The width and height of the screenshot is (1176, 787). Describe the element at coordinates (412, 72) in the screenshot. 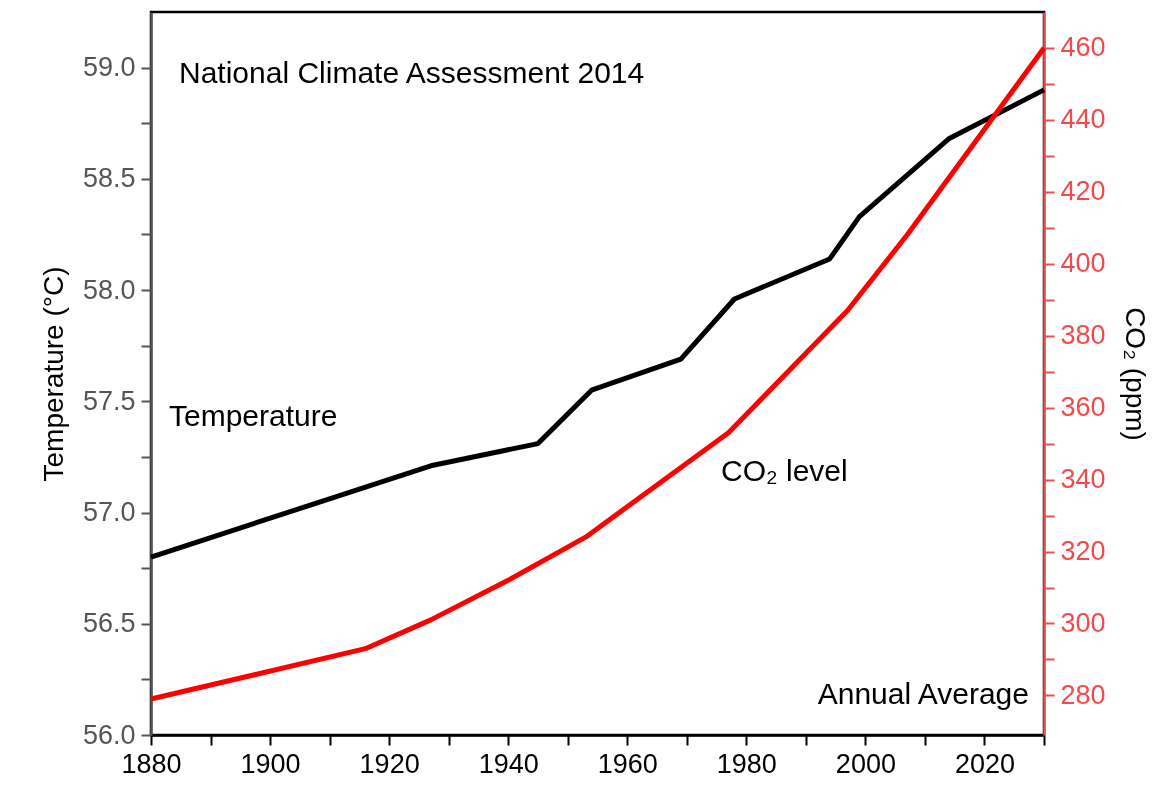

I see `annotation: National Climate Assessment 2014` at that location.